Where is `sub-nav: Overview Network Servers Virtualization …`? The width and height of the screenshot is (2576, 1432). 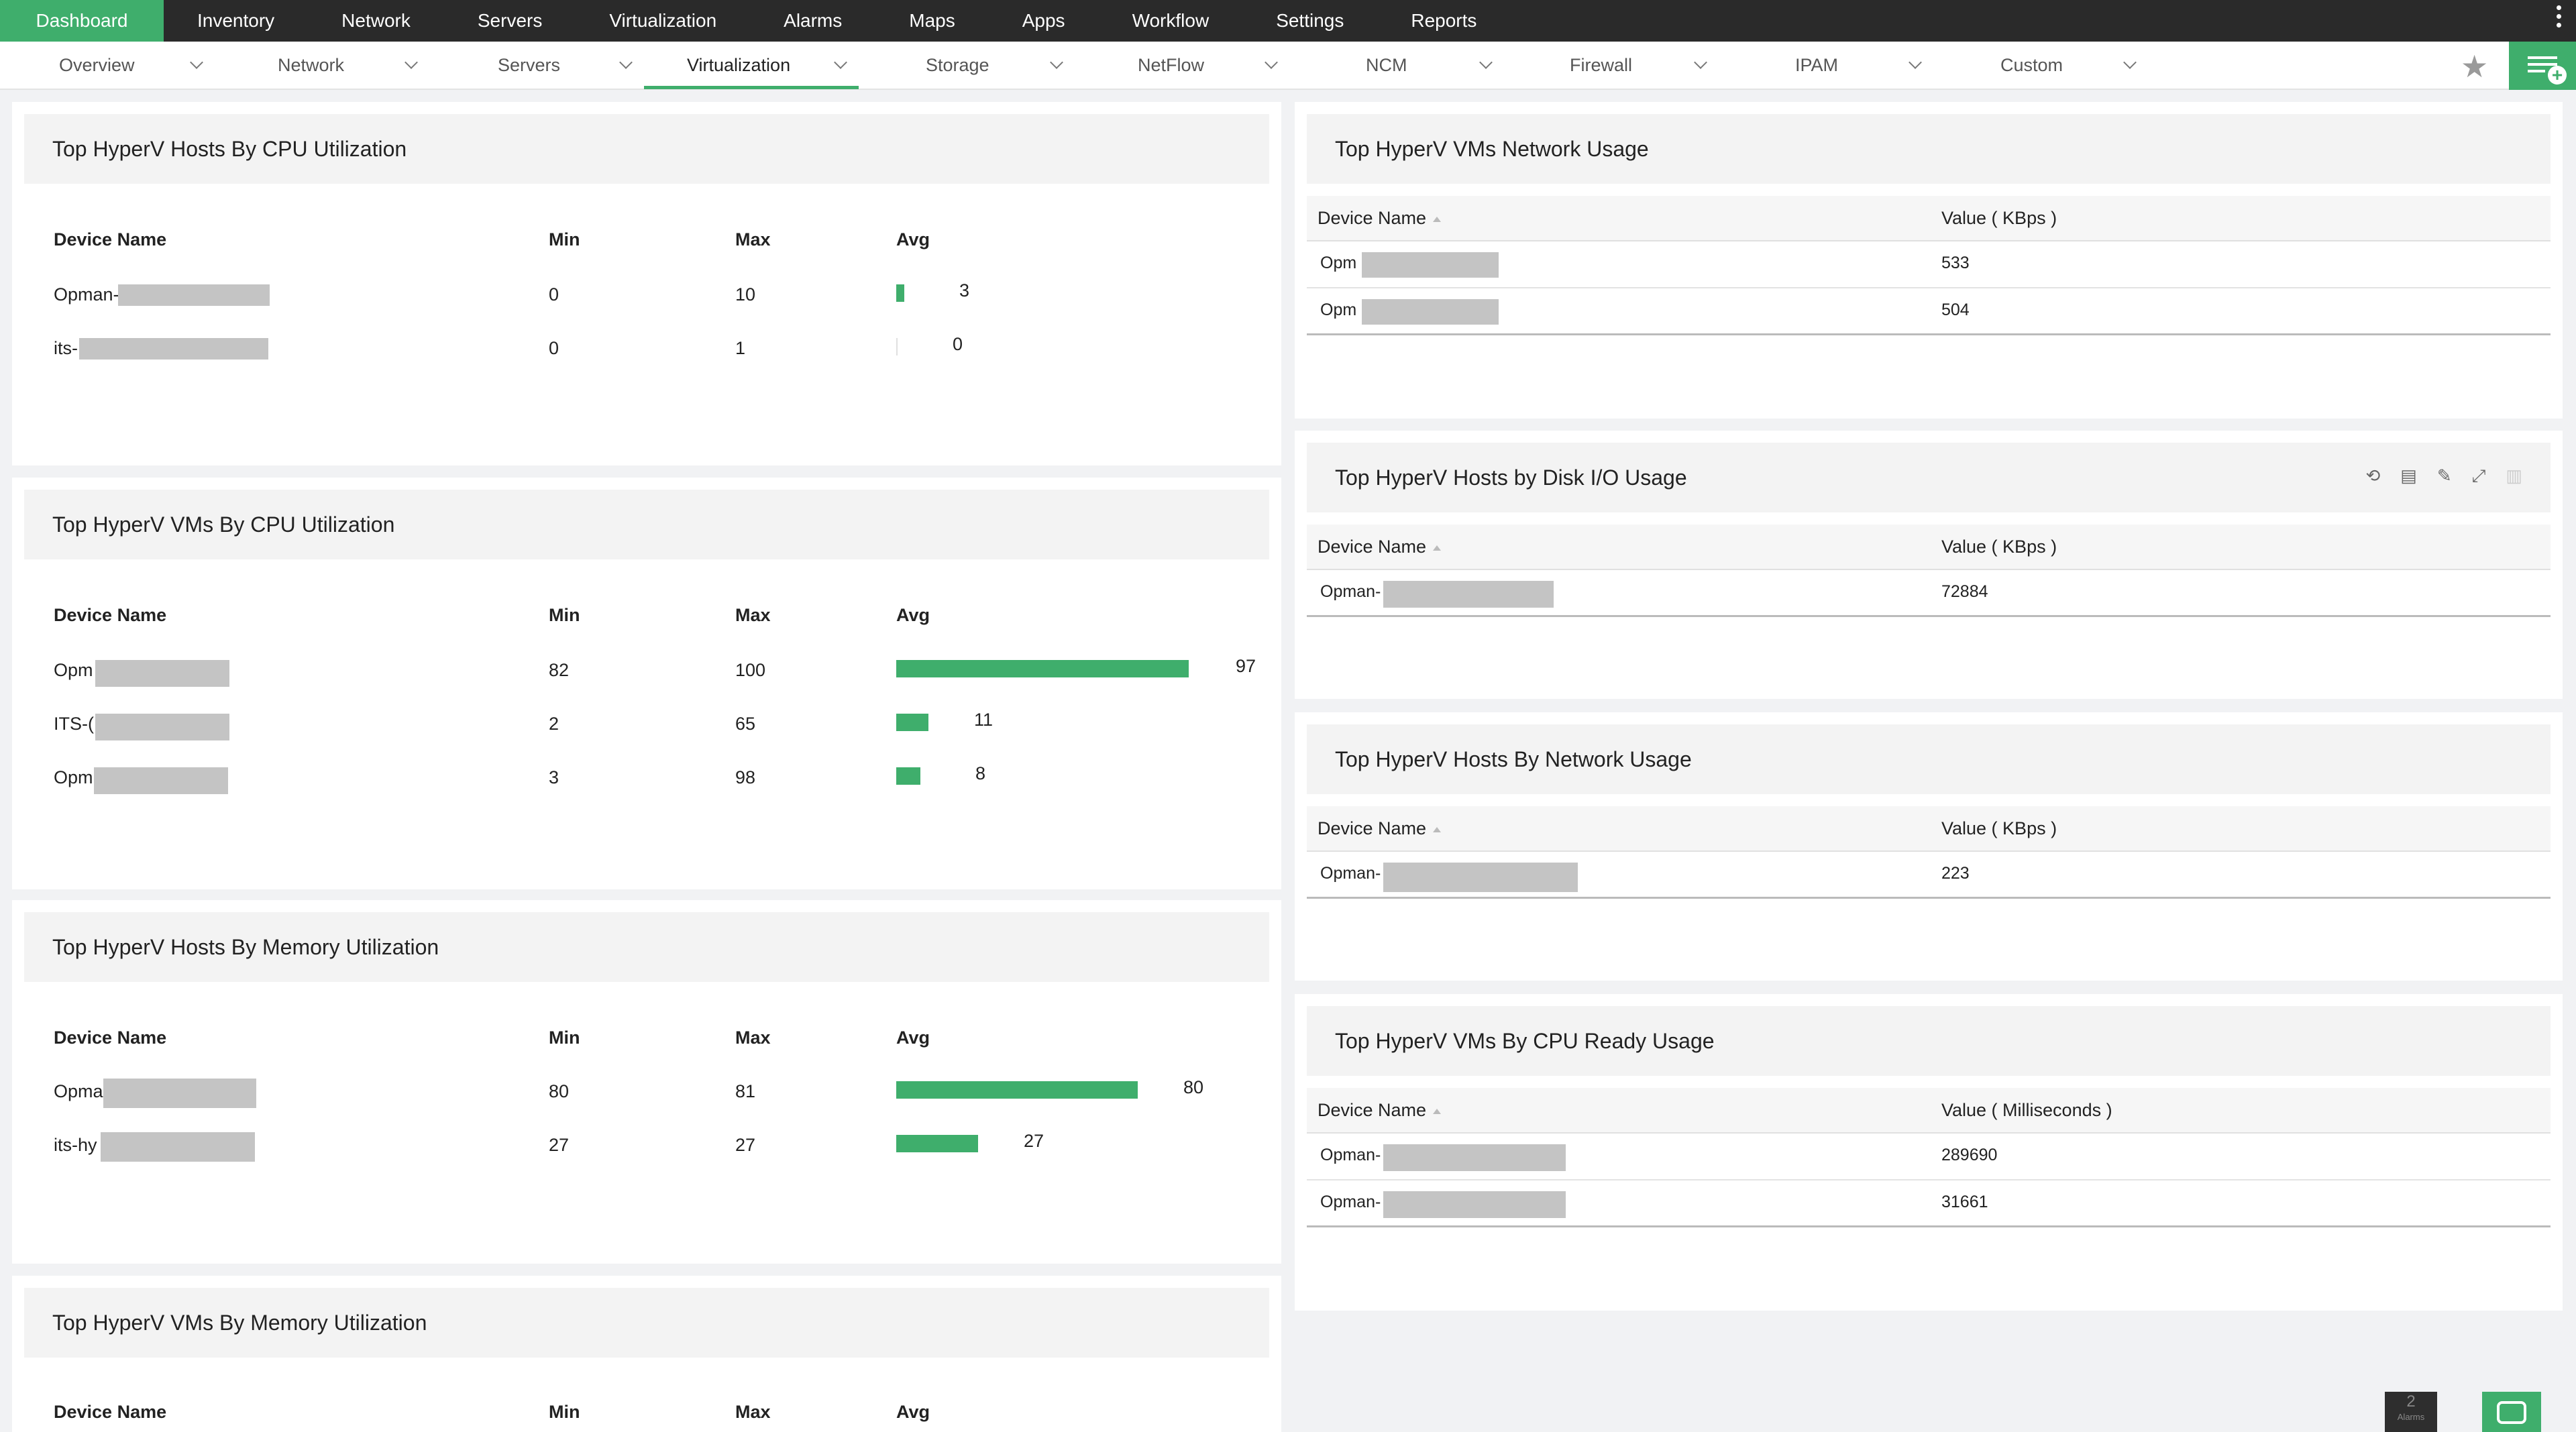
sub-nav: Overview Network Servers Virtualization … is located at coordinates (1288, 66).